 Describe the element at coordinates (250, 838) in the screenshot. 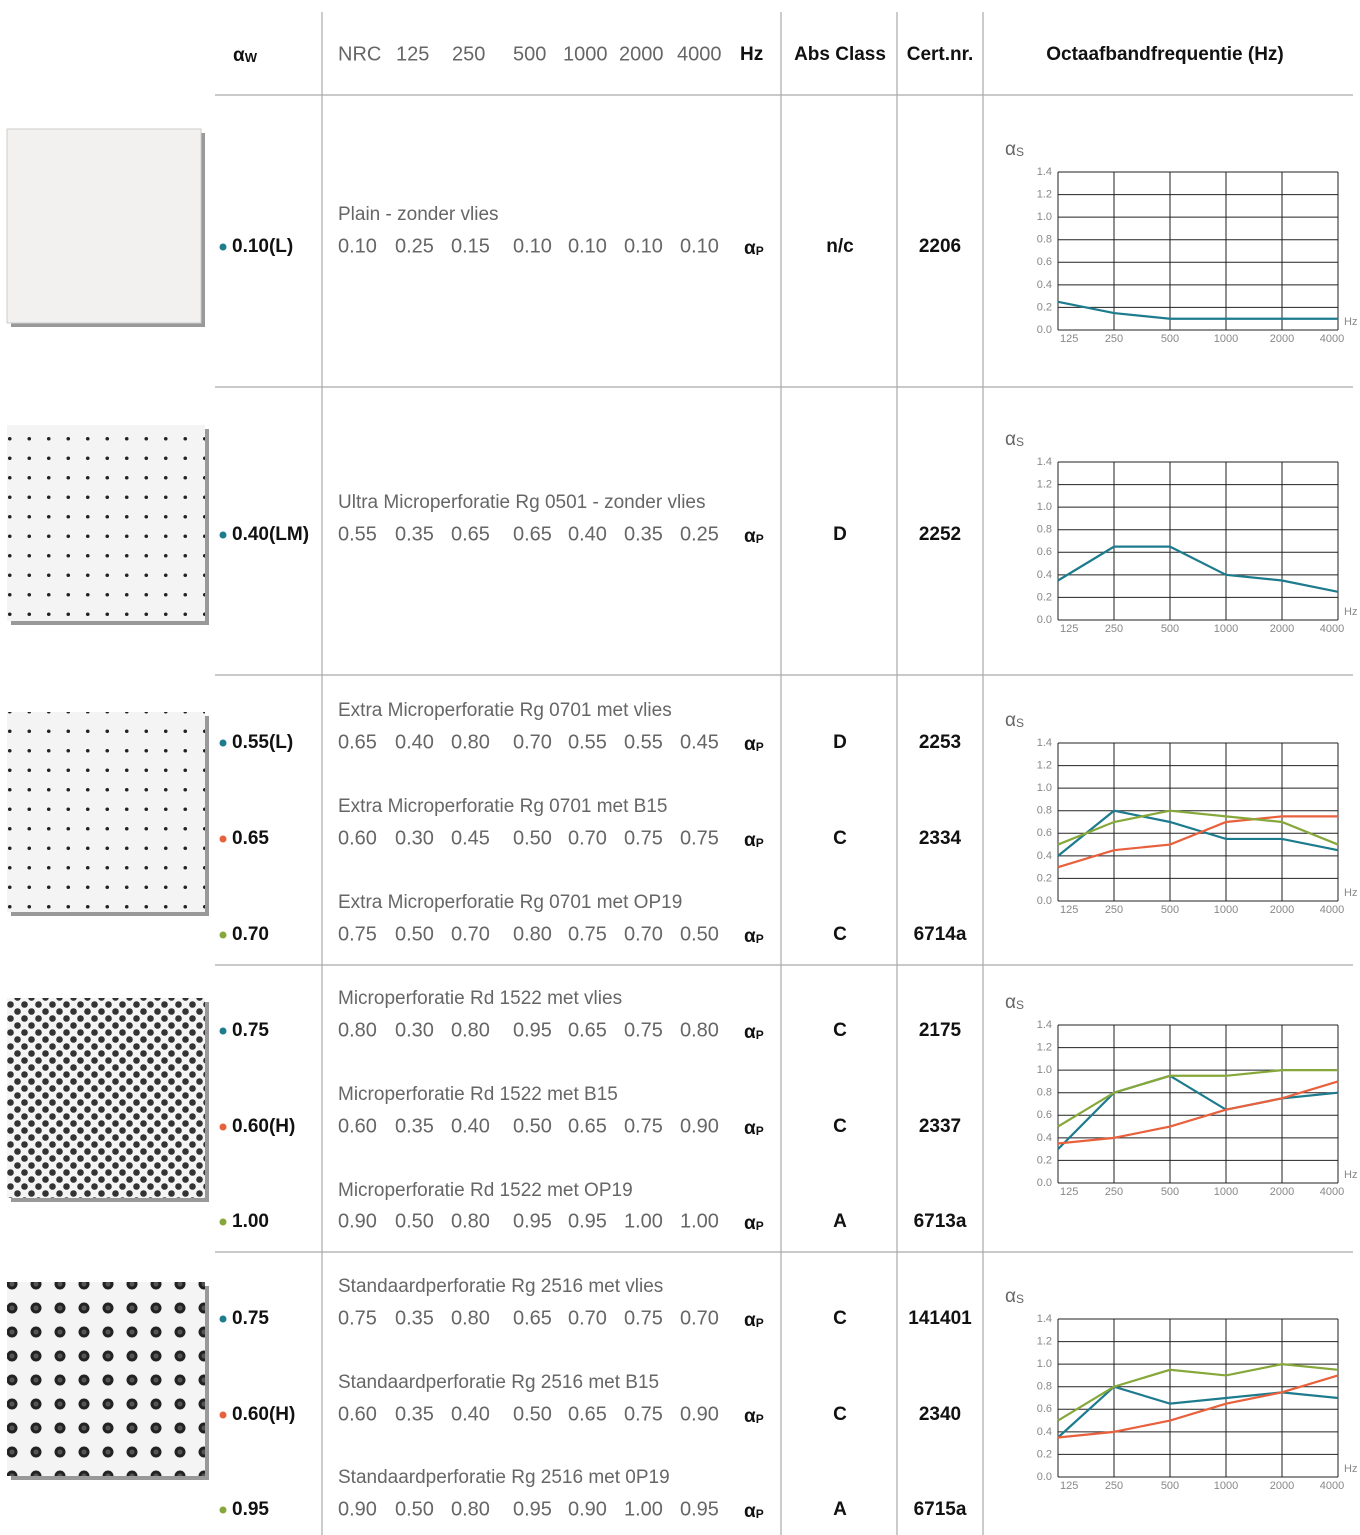

I see `alpha-w-value: 0.65` at that location.